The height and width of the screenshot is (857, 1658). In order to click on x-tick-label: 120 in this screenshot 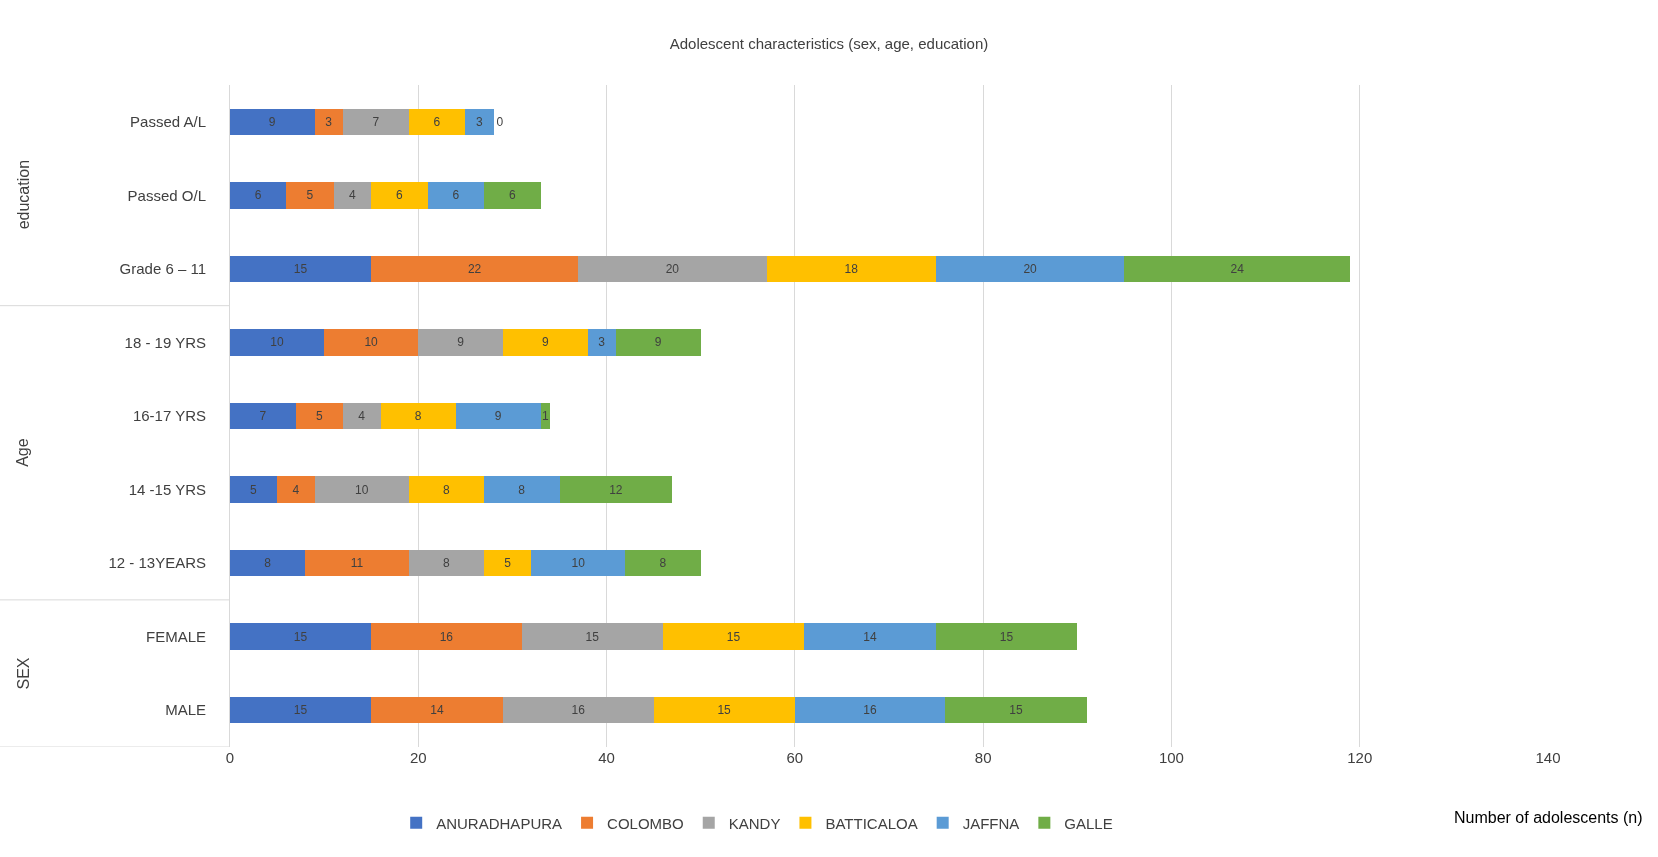, I will do `click(1360, 757)`.